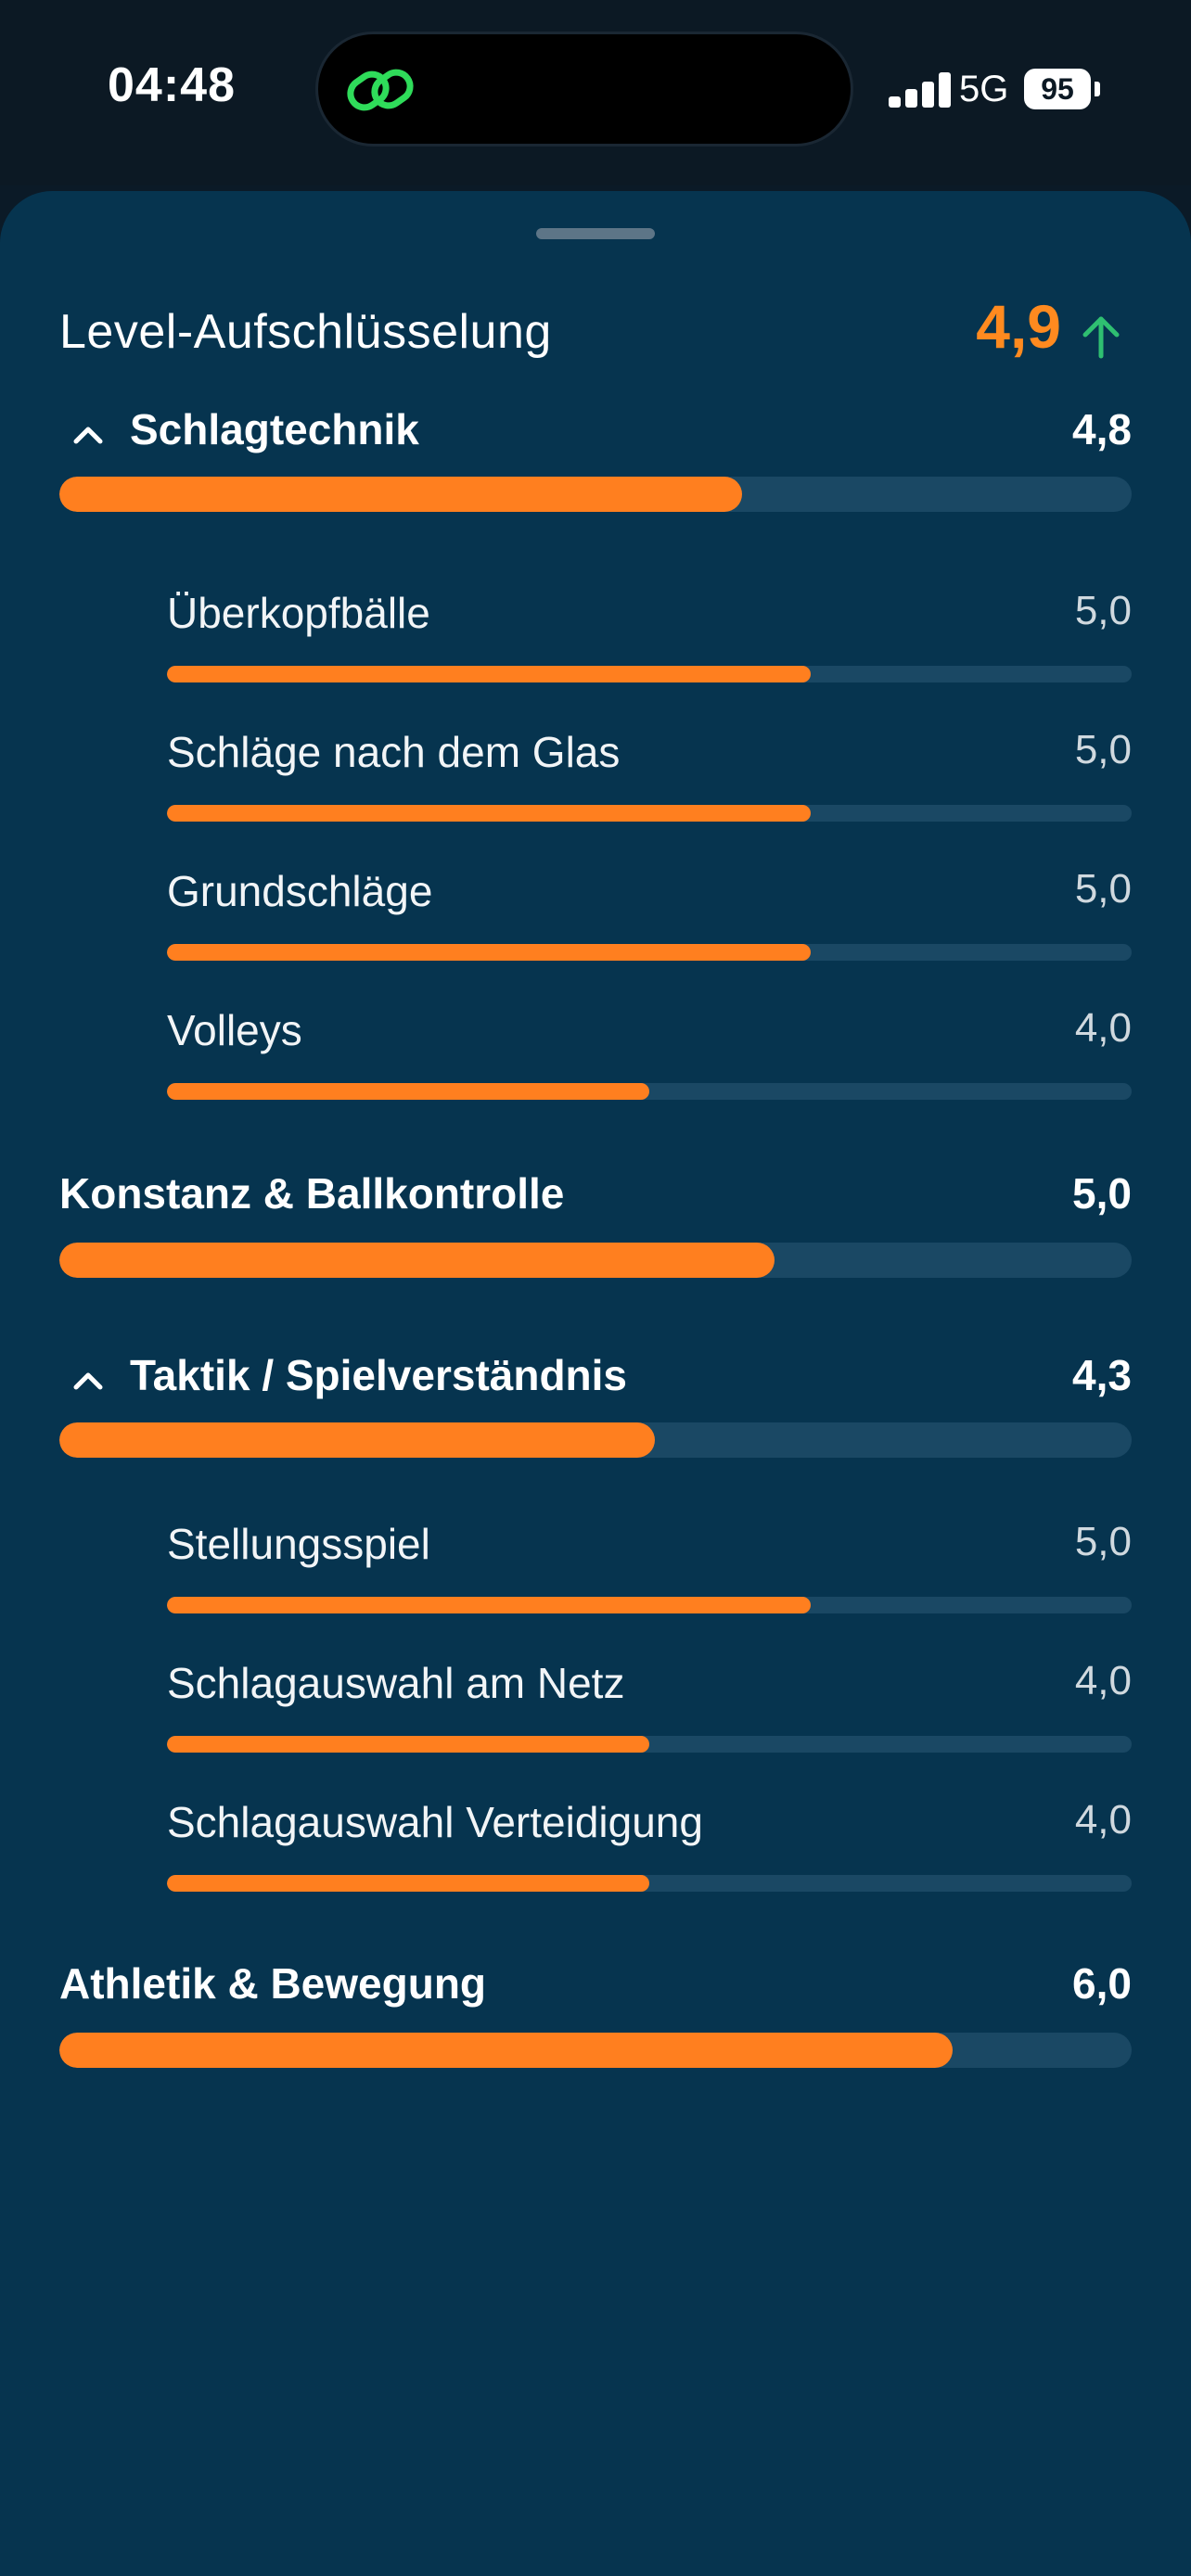  I want to click on category-label: Konstanz & Ballkontrolle, so click(312, 1193).